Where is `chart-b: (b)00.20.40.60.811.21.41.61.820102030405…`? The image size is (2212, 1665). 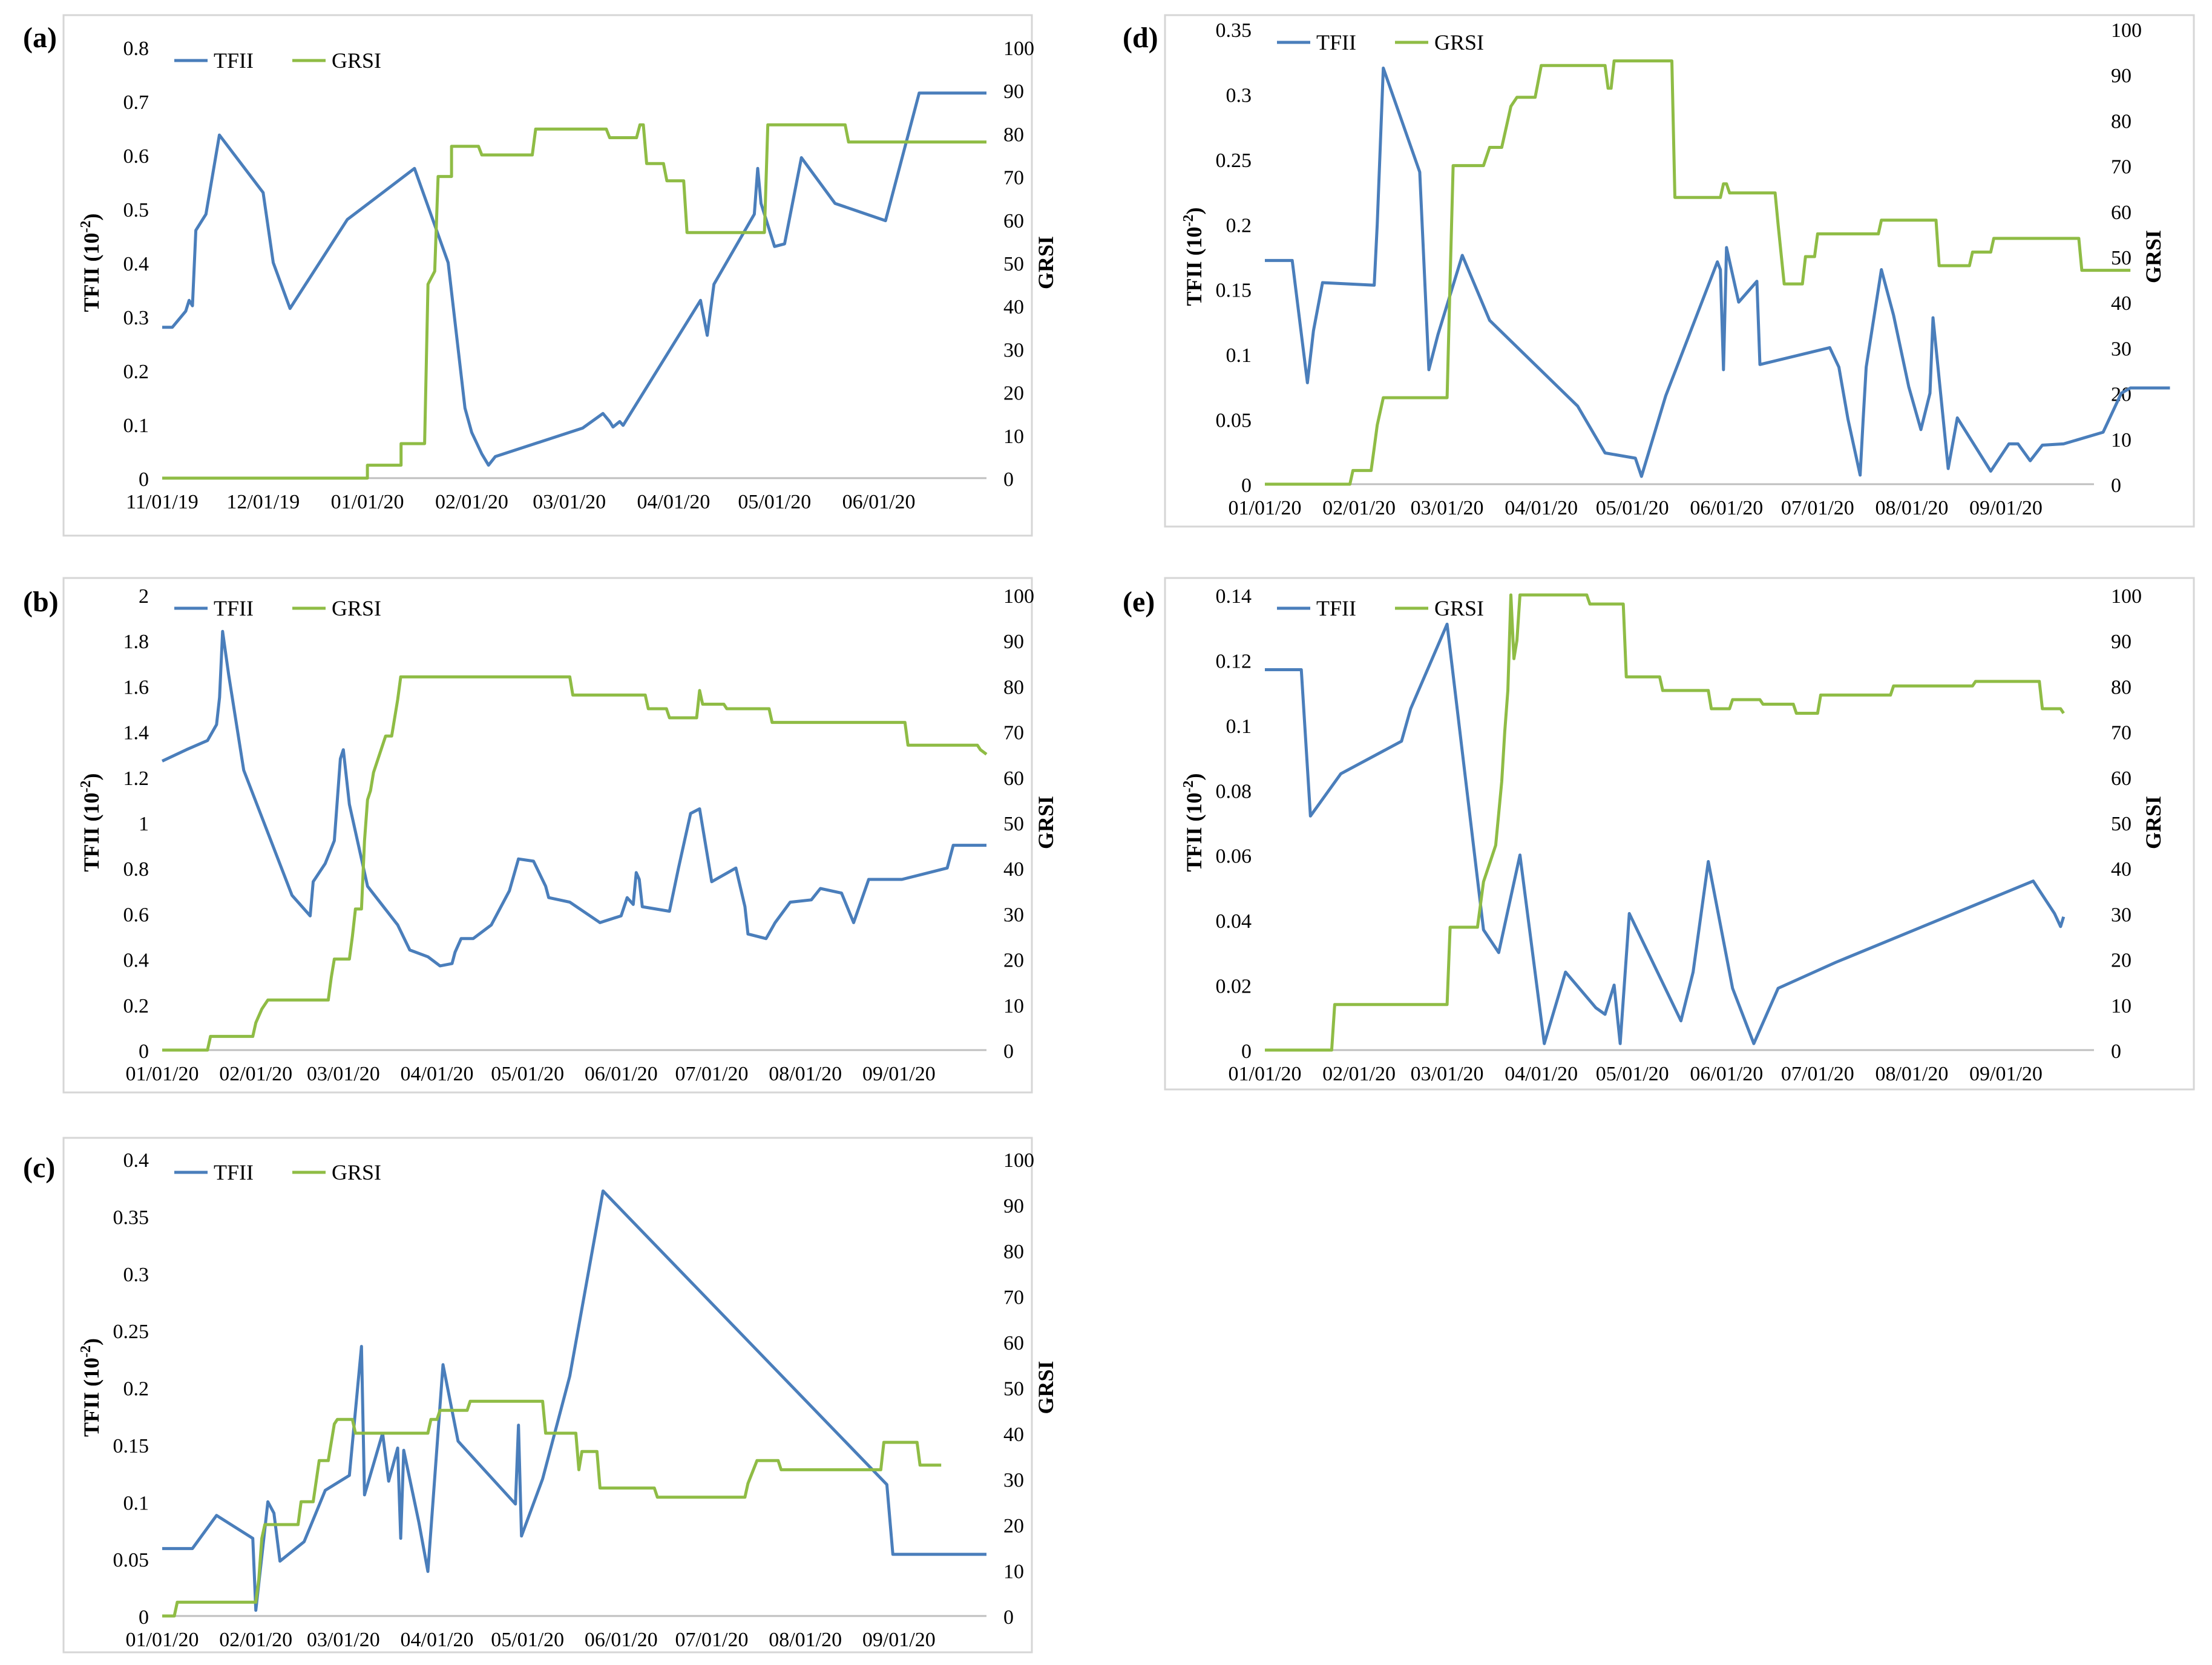
chart-b: (b)00.20.40.60.811.21.41.61.820102030405… is located at coordinates (540, 835).